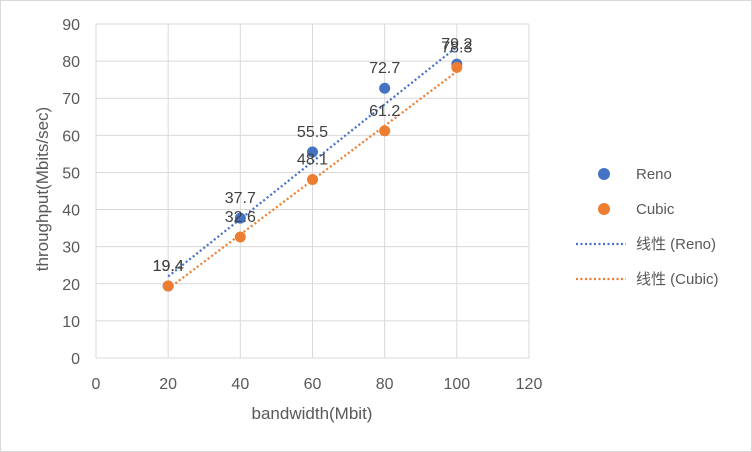 This screenshot has width=752, height=452. What do you see at coordinates (71, 62) in the screenshot?
I see `y-tick-label: 80` at bounding box center [71, 62].